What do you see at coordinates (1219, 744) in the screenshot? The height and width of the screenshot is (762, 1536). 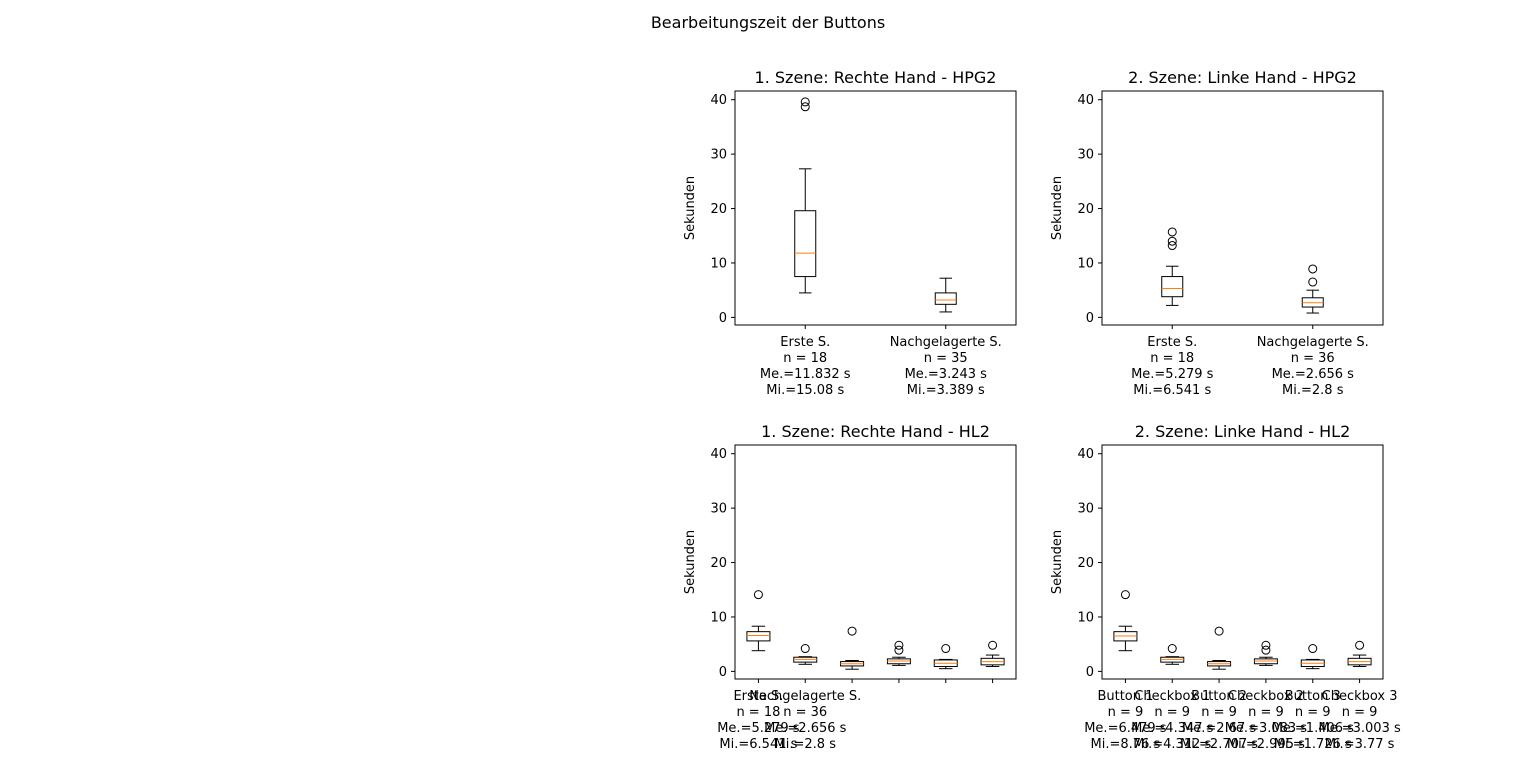 I see `x-tick-label-line: Mi.=2.707 s` at bounding box center [1219, 744].